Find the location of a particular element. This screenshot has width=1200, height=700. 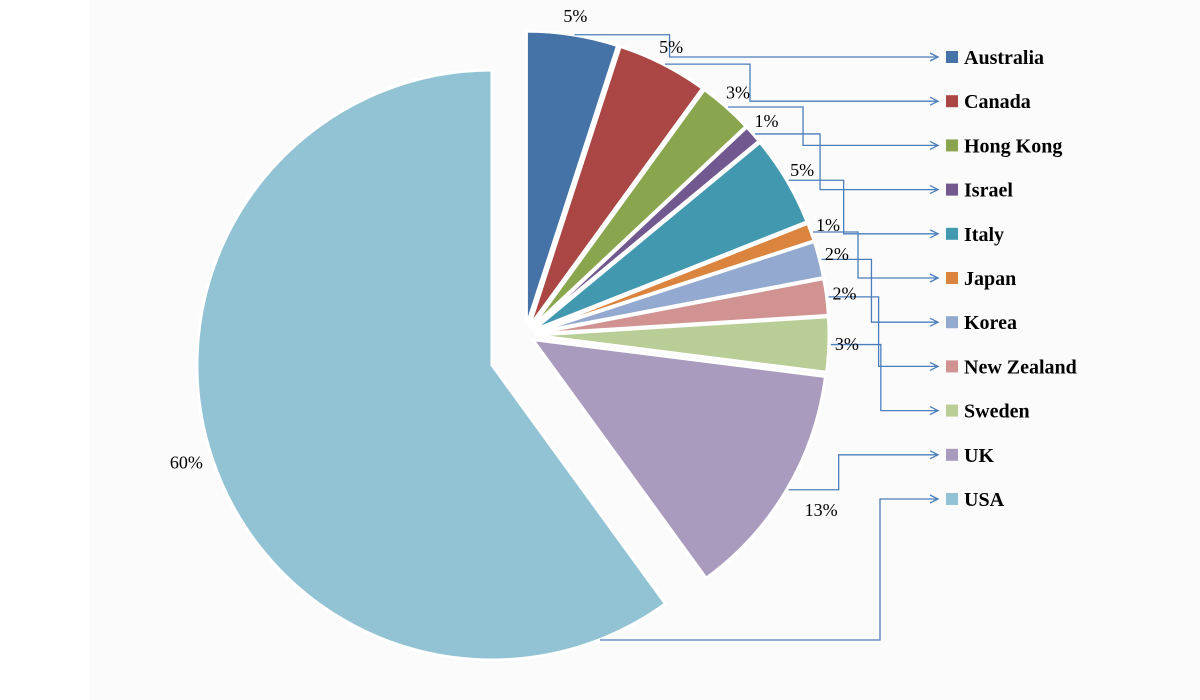

pie-slice-australia is located at coordinates (572, 178).